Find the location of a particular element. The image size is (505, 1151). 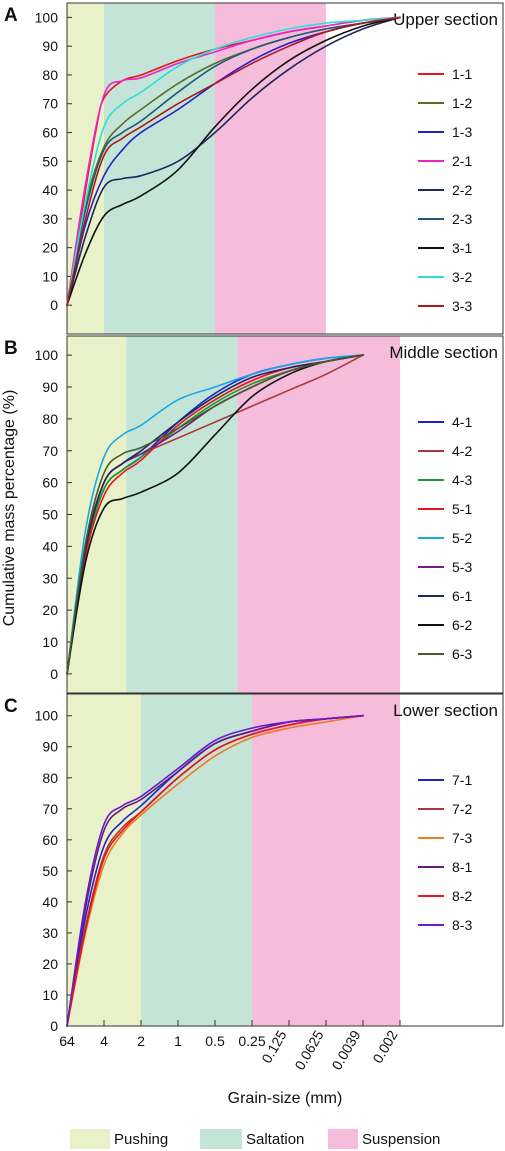

zone-legend-swatch-pushing is located at coordinates (90, 1139).